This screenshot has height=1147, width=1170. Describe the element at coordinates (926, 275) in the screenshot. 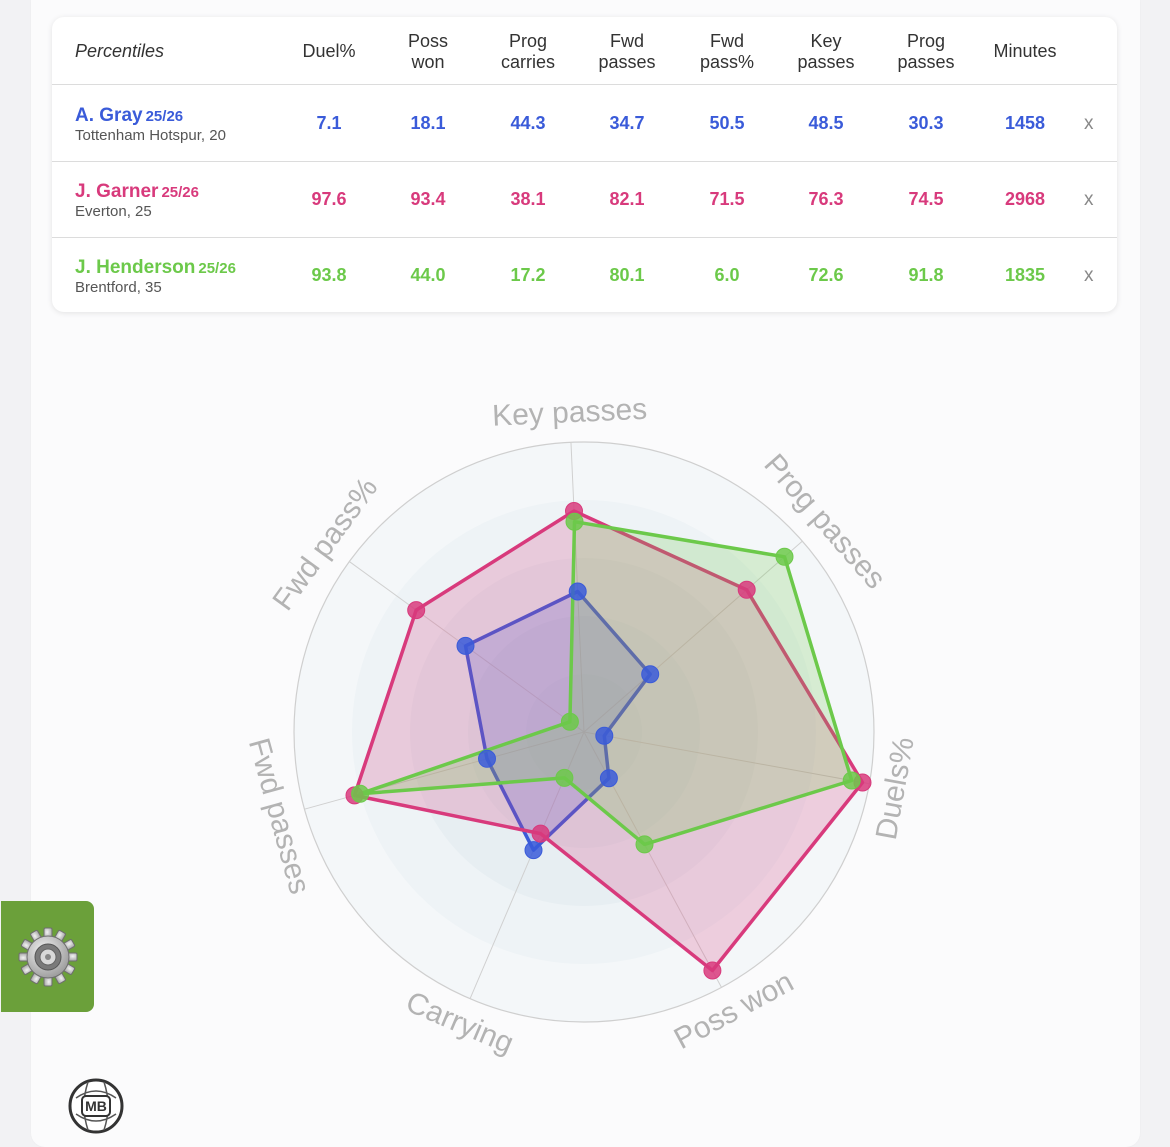

I see `stat-value: 91.8` at that location.